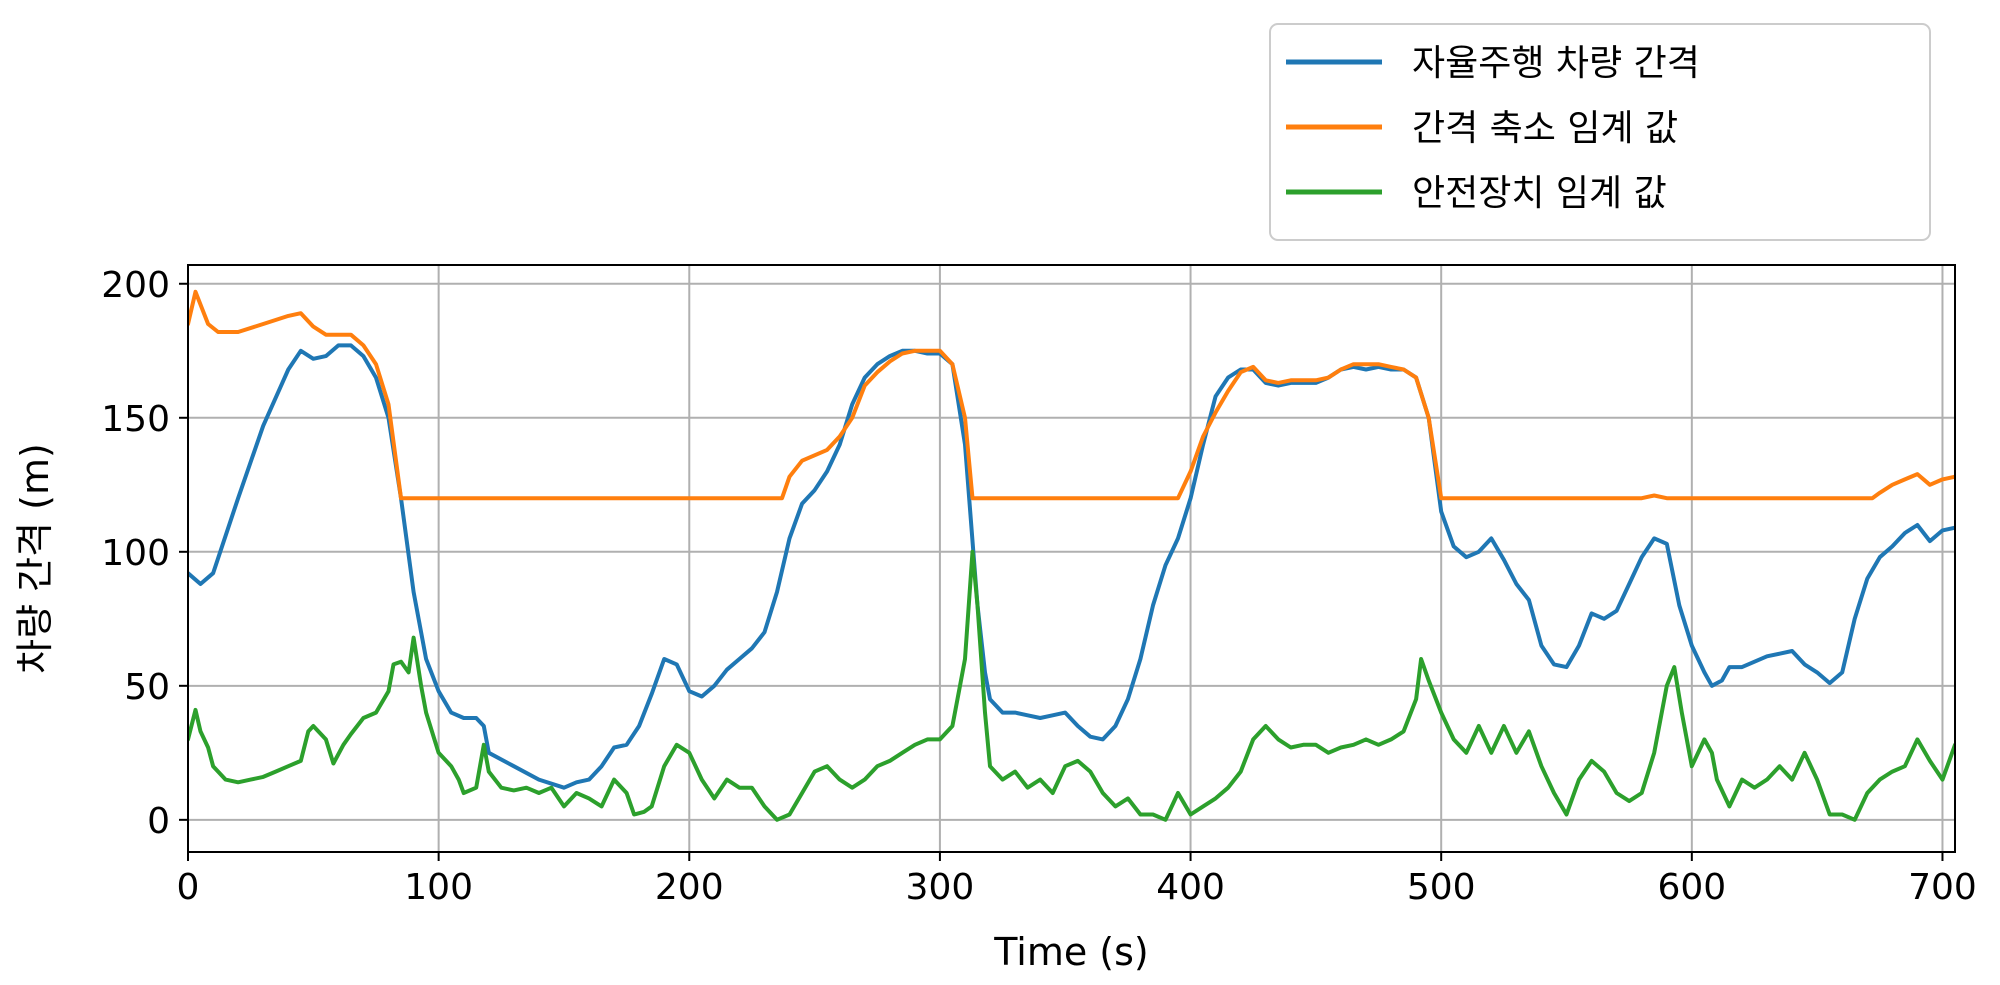 Image resolution: width=2000 pixels, height=985 pixels. Describe the element at coordinates (147, 687) in the screenshot. I see `y-tick-label: 50` at that location.